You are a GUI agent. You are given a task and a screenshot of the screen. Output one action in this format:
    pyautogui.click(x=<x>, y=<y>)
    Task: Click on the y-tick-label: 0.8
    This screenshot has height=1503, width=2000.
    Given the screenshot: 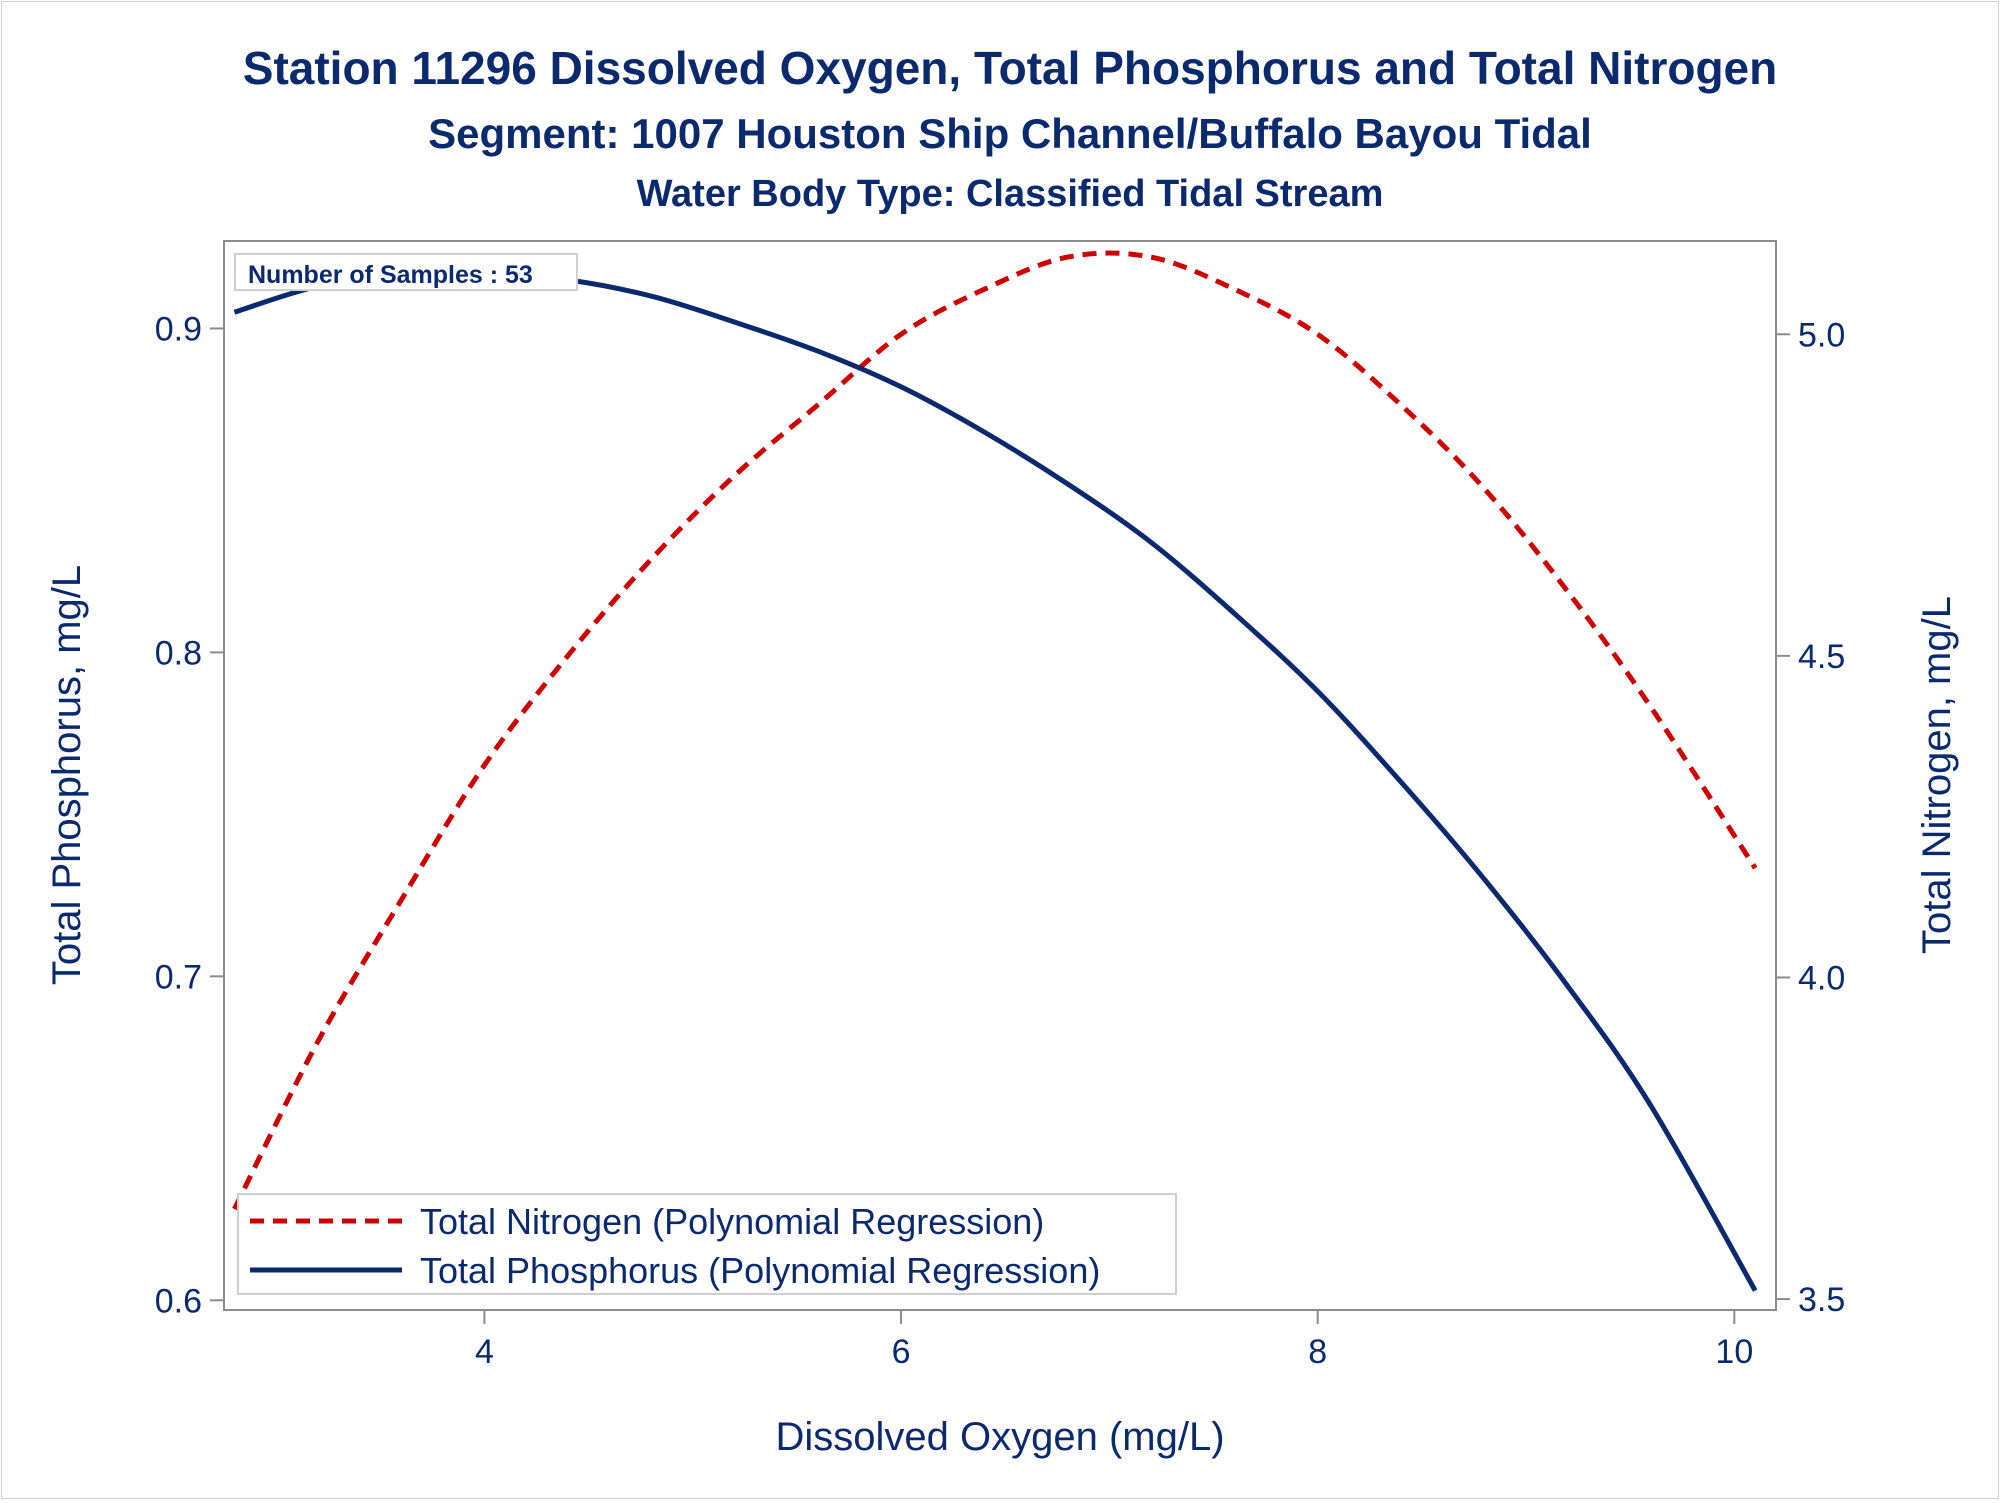 What is the action you would take?
    pyautogui.click(x=178, y=653)
    